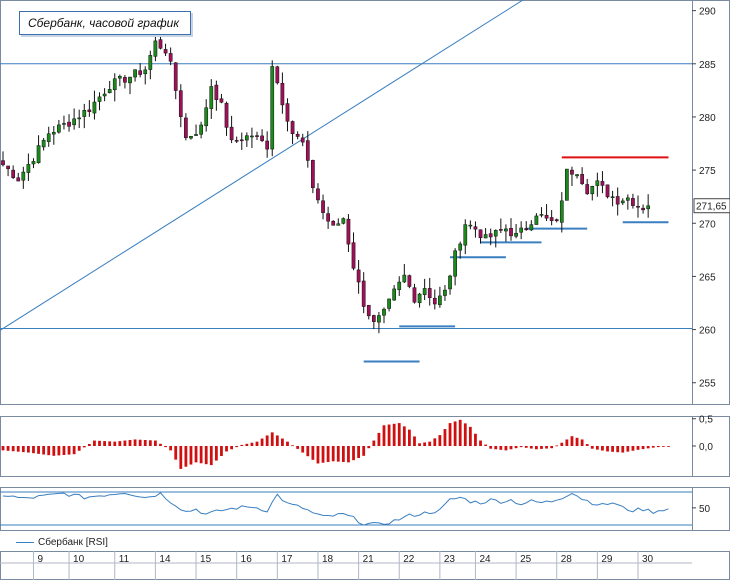  What do you see at coordinates (707, 331) in the screenshot?
I see `price-tick-label: 260` at bounding box center [707, 331].